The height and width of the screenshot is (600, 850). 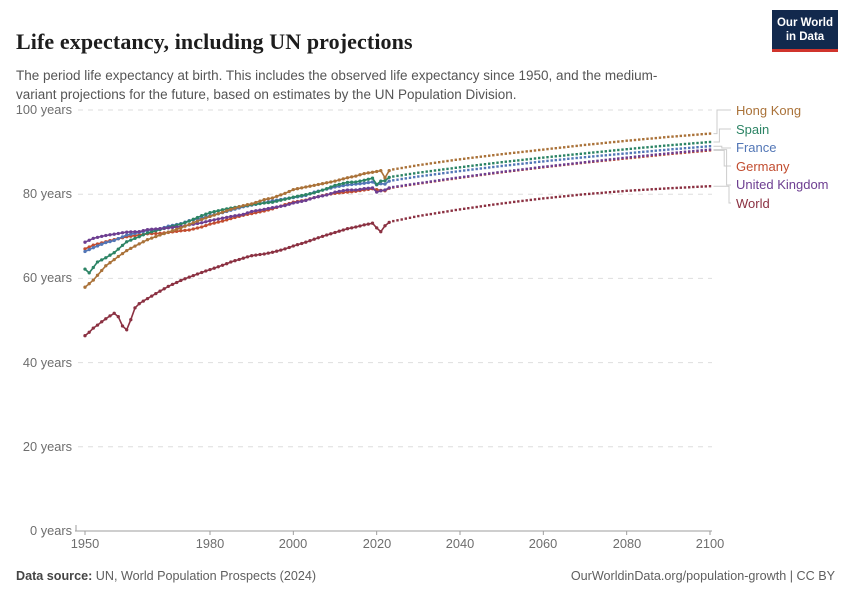 I want to click on x-tick-2020: 2020, so click(x=377, y=543).